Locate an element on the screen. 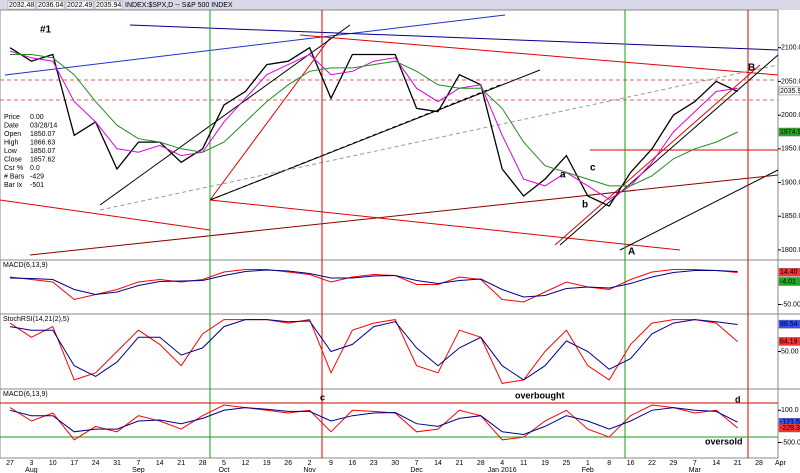 This screenshot has width=800, height=473. value-tag-label: 64.19 is located at coordinates (789, 341).